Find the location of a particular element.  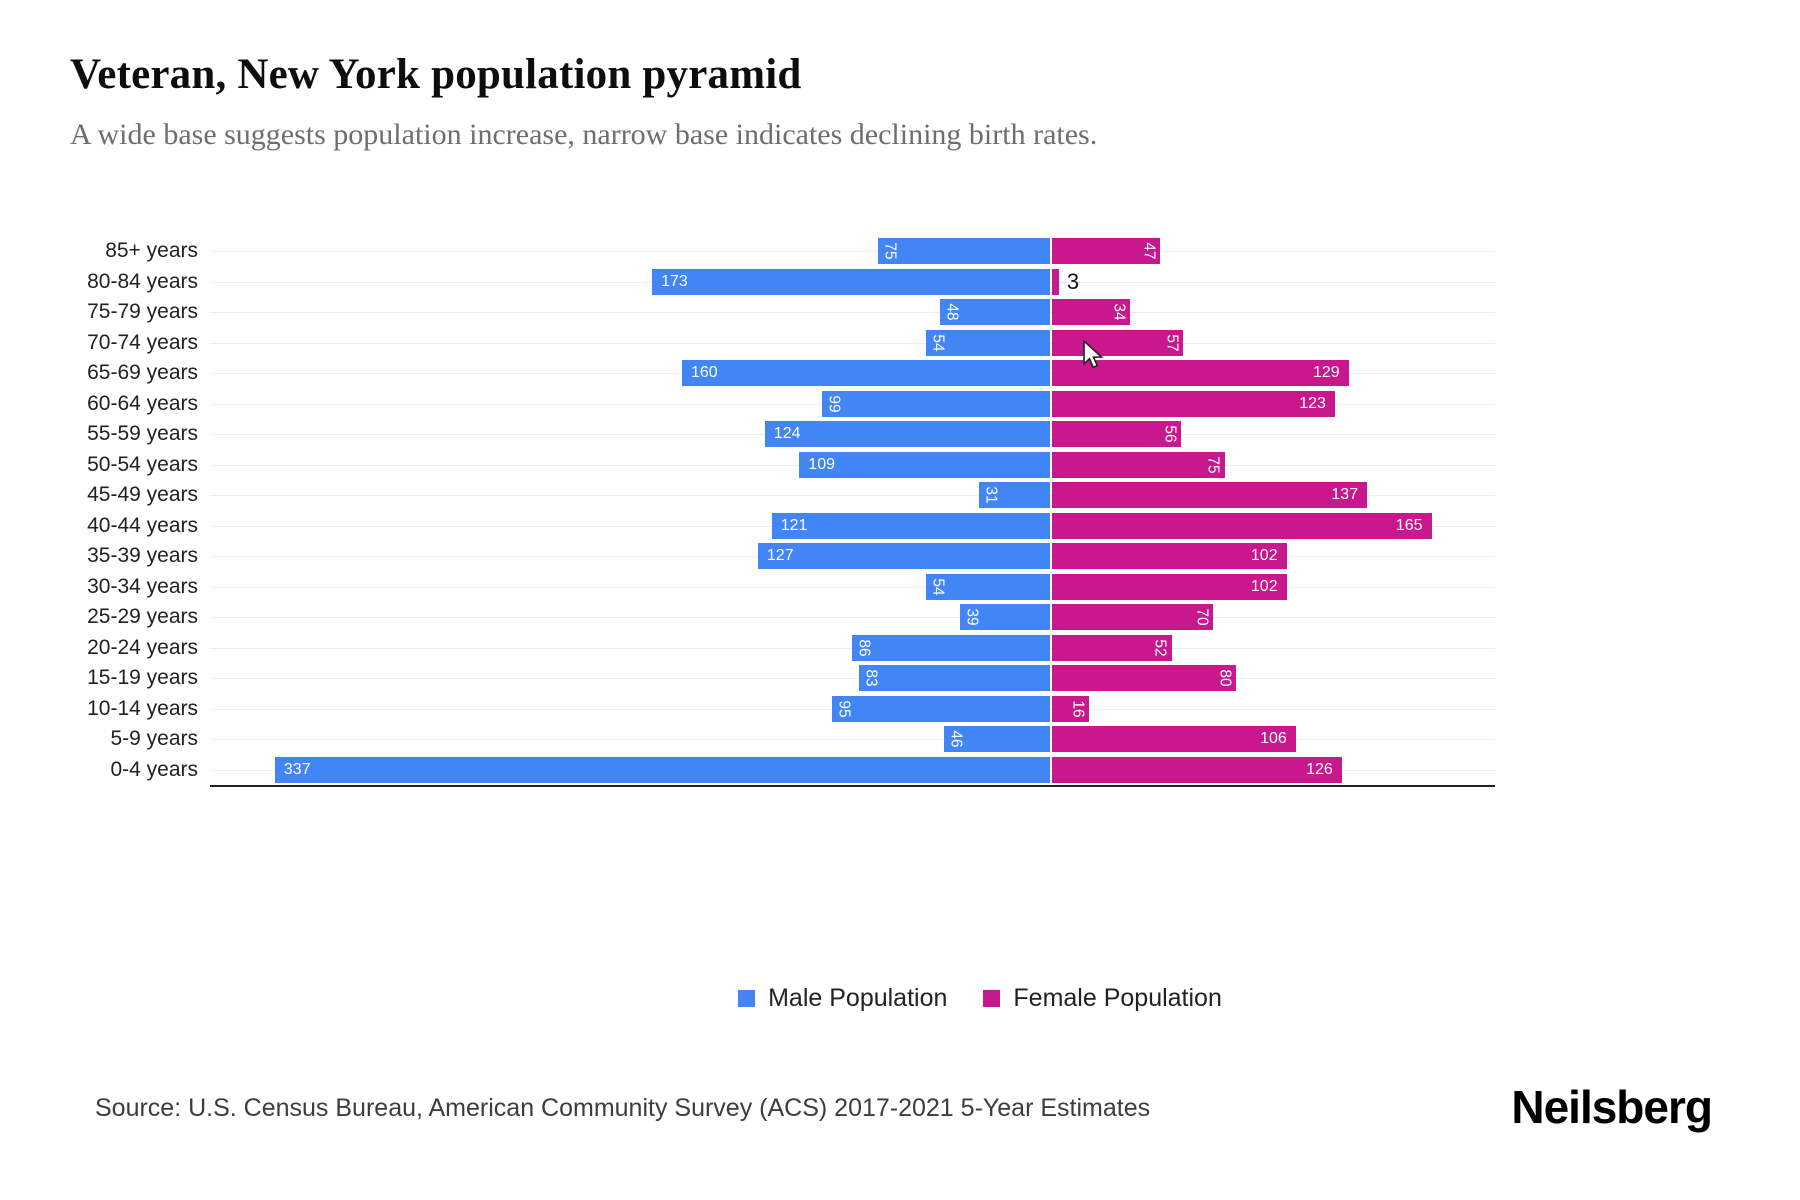

bar-value-label: 39 is located at coordinates (972, 617).